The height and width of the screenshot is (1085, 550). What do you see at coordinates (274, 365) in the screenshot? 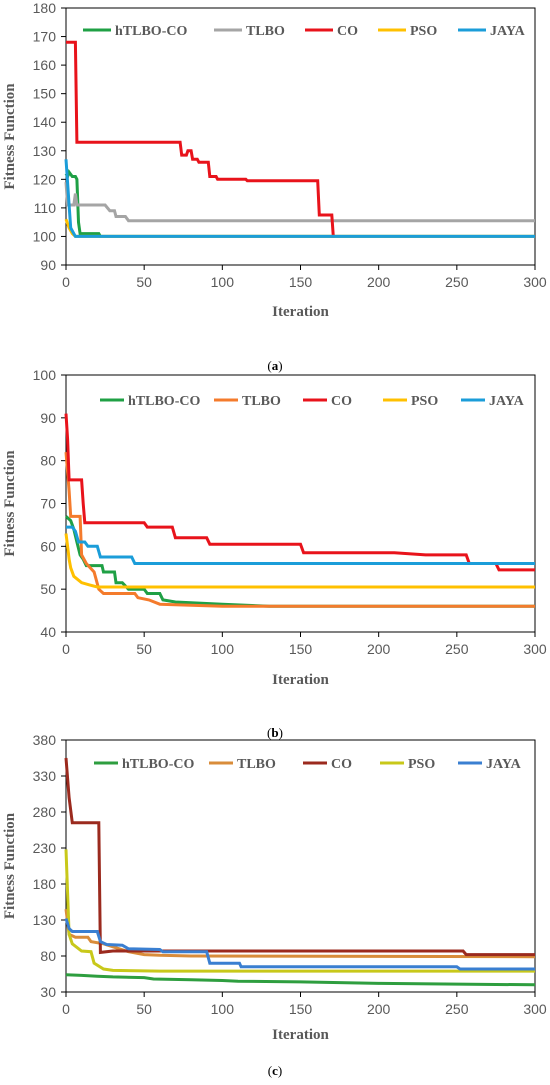
I see `panel-caption: (a)` at bounding box center [274, 365].